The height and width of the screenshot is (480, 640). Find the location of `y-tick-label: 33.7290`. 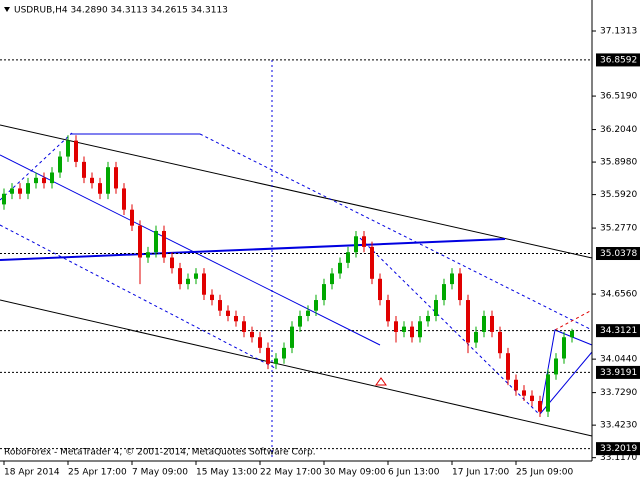

y-tick-label: 33.7290 is located at coordinates (618, 393).